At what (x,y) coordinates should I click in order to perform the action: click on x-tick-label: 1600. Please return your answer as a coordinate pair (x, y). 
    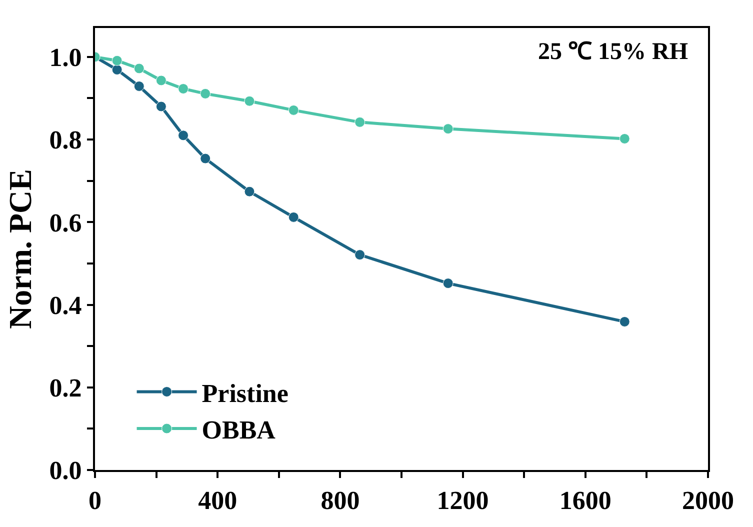
    Looking at the image, I should click on (585, 501).